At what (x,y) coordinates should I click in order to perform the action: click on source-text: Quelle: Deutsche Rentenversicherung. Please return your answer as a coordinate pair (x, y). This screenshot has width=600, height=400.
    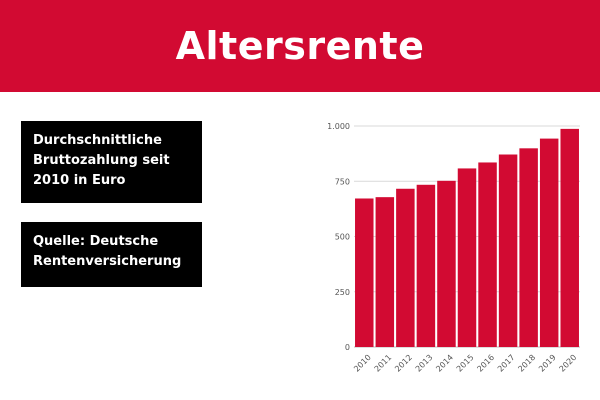
    Looking at the image, I should click on (107, 251).